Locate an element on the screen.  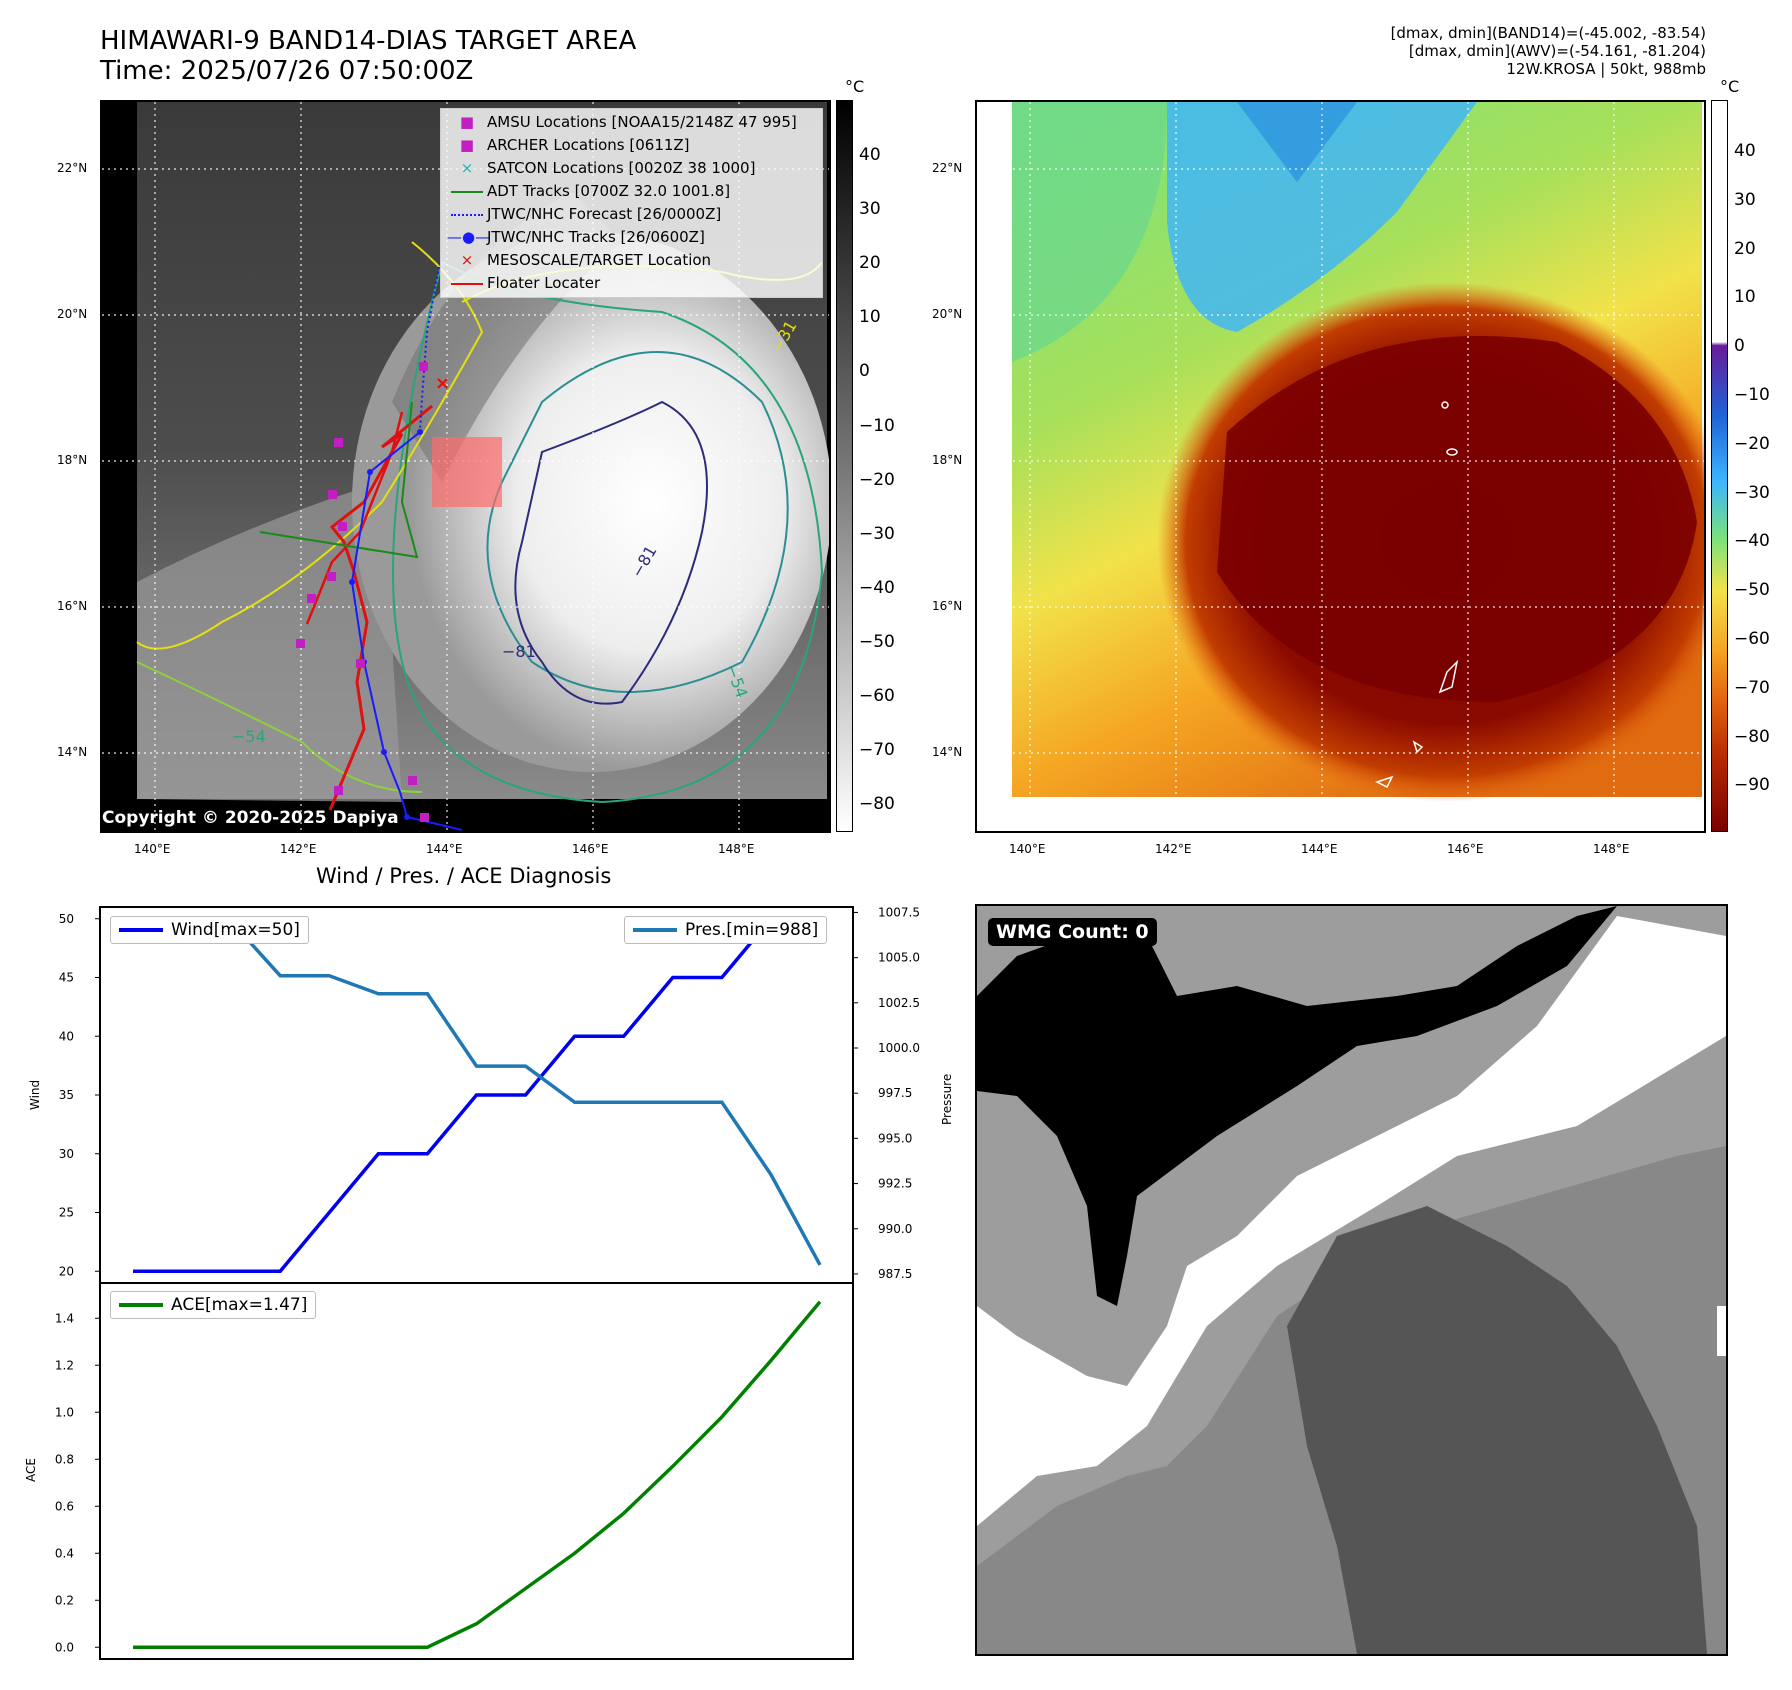
contour-label: −81 is located at coordinates (519, 651).